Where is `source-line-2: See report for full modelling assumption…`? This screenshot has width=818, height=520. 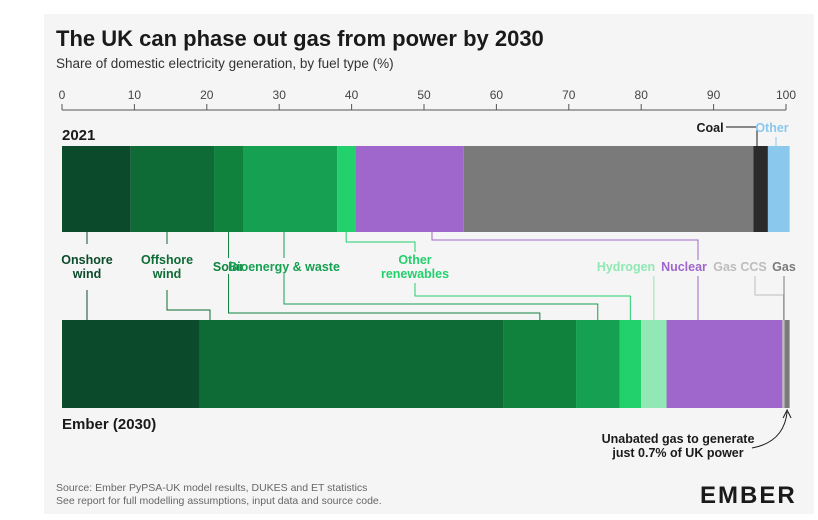
source-line-2: See report for full modelling assumption… is located at coordinates (219, 501).